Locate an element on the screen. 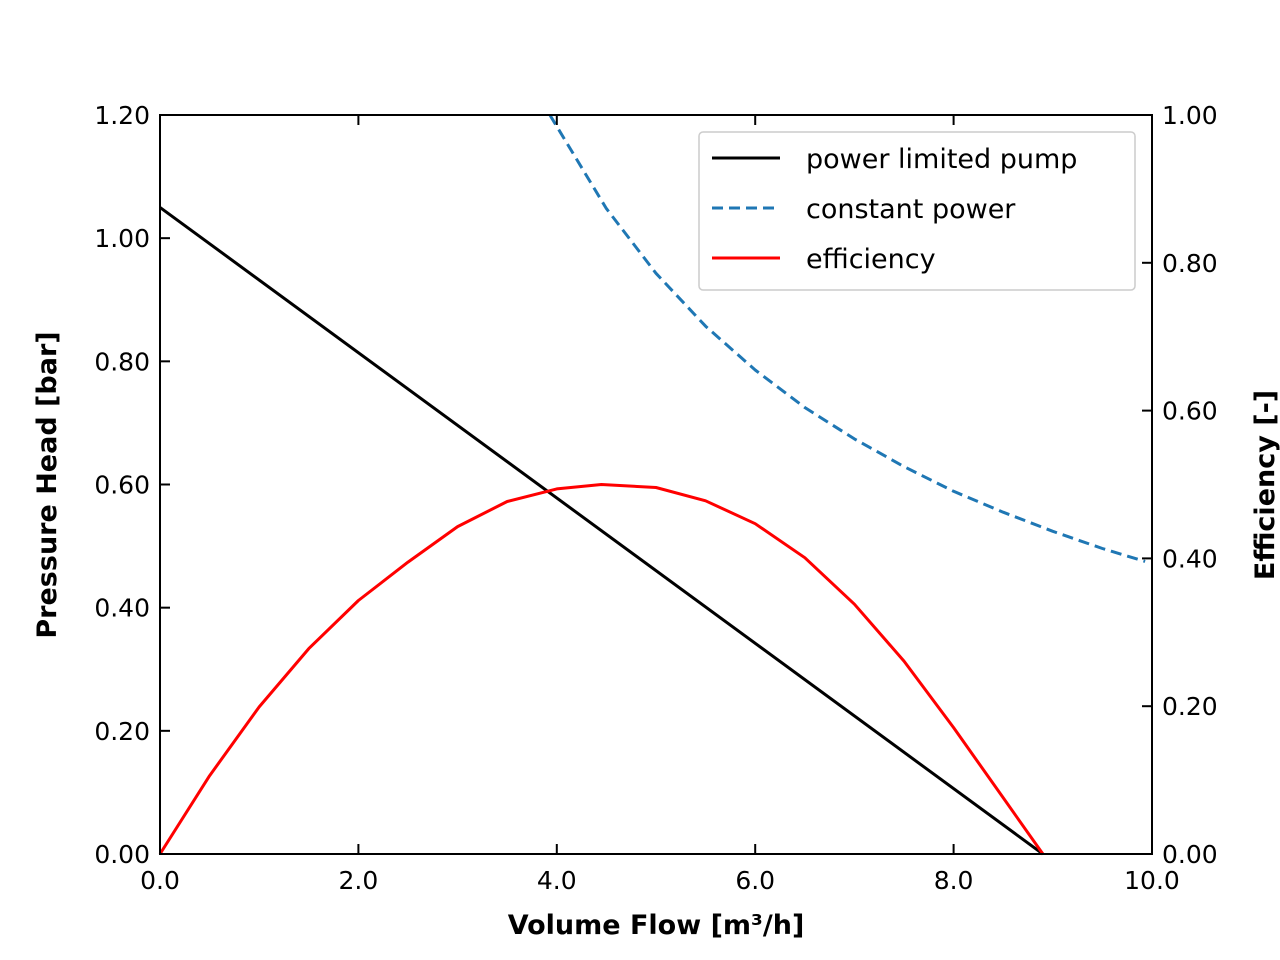 The image size is (1280, 960). x-tick-label: 10.0 is located at coordinates (1152, 880).